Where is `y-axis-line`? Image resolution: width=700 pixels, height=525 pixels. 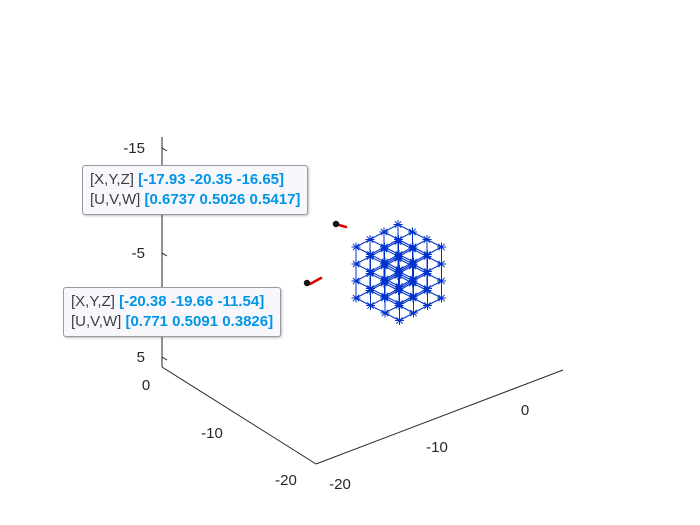
y-axis-line is located at coordinates (439, 417).